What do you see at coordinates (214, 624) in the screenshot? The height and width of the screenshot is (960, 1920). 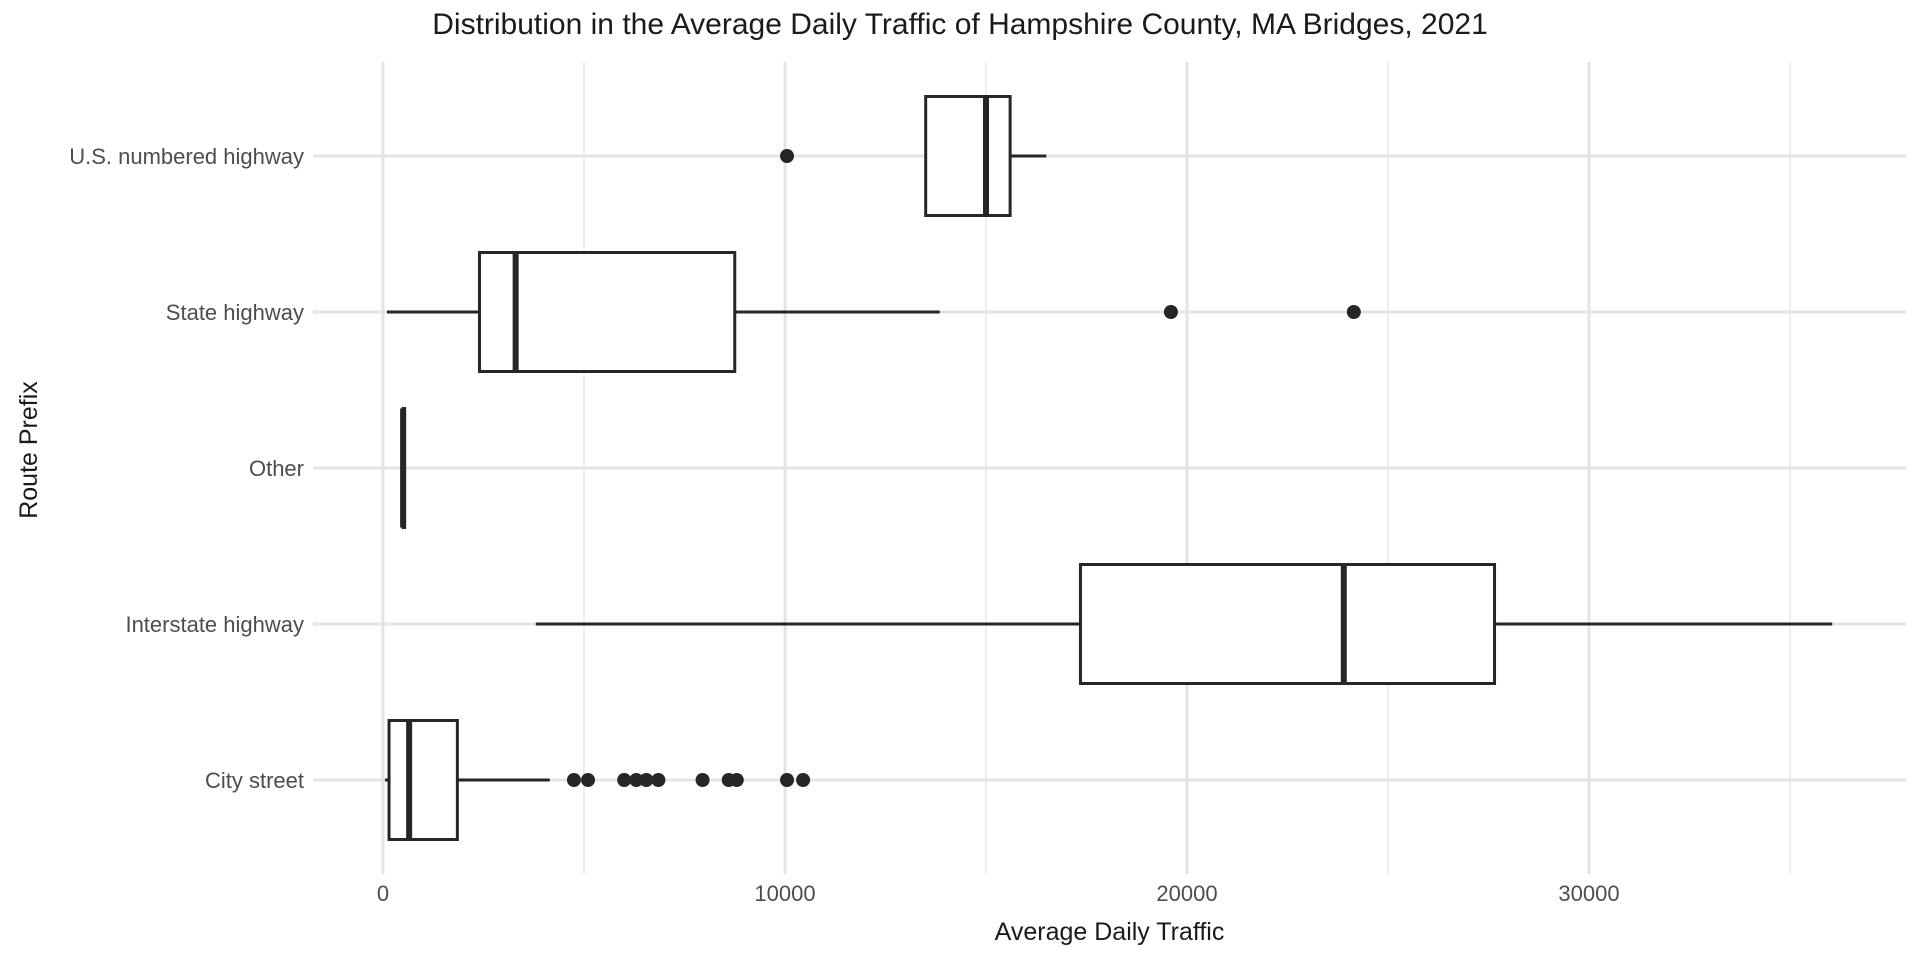 I see `y-tick-label: Interstate highway` at bounding box center [214, 624].